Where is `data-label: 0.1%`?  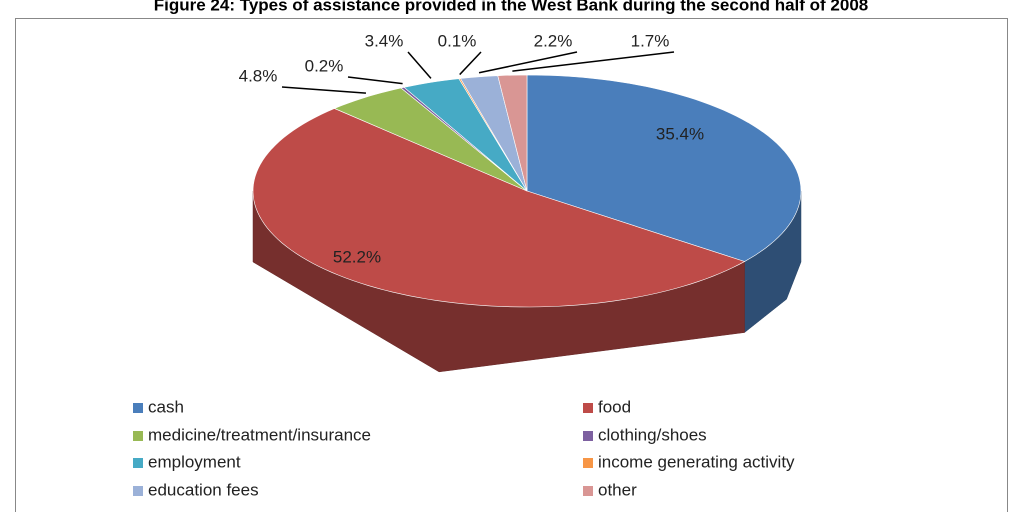
data-label: 0.1% is located at coordinates (457, 40).